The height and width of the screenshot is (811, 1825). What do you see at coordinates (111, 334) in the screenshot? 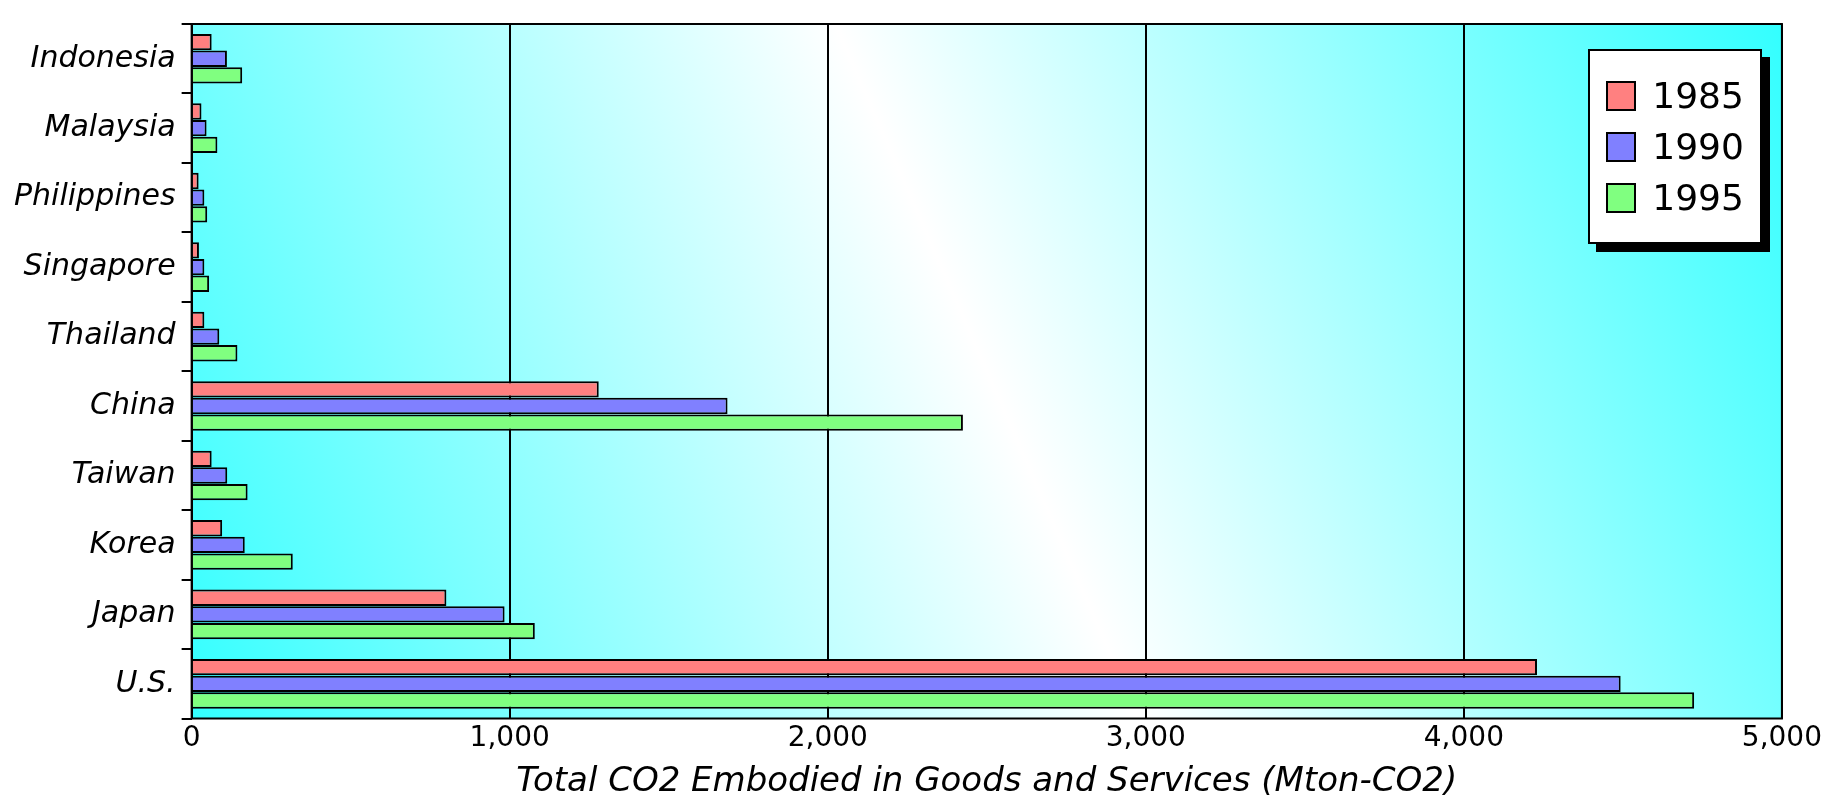
I see `y-tick-label: Thailand` at bounding box center [111, 334].